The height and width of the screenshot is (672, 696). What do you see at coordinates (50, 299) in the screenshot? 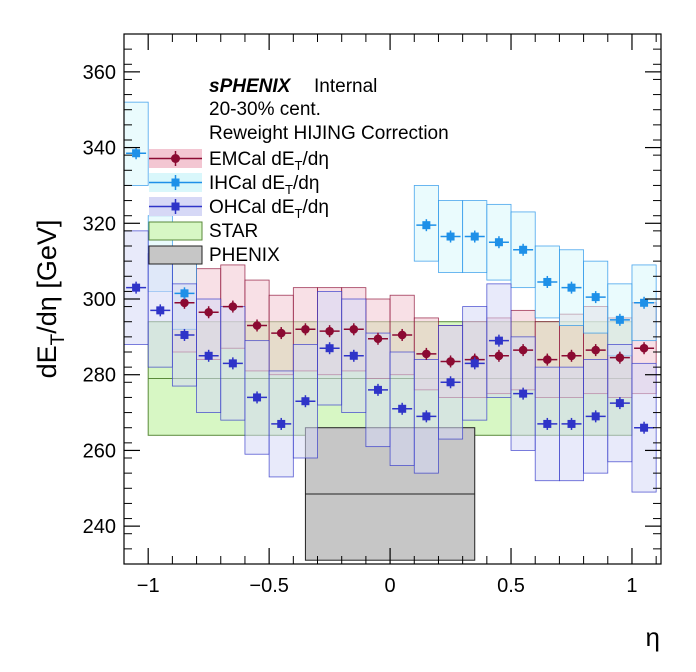
I see `y-axis-title: dET/dη [GeV]` at bounding box center [50, 299].